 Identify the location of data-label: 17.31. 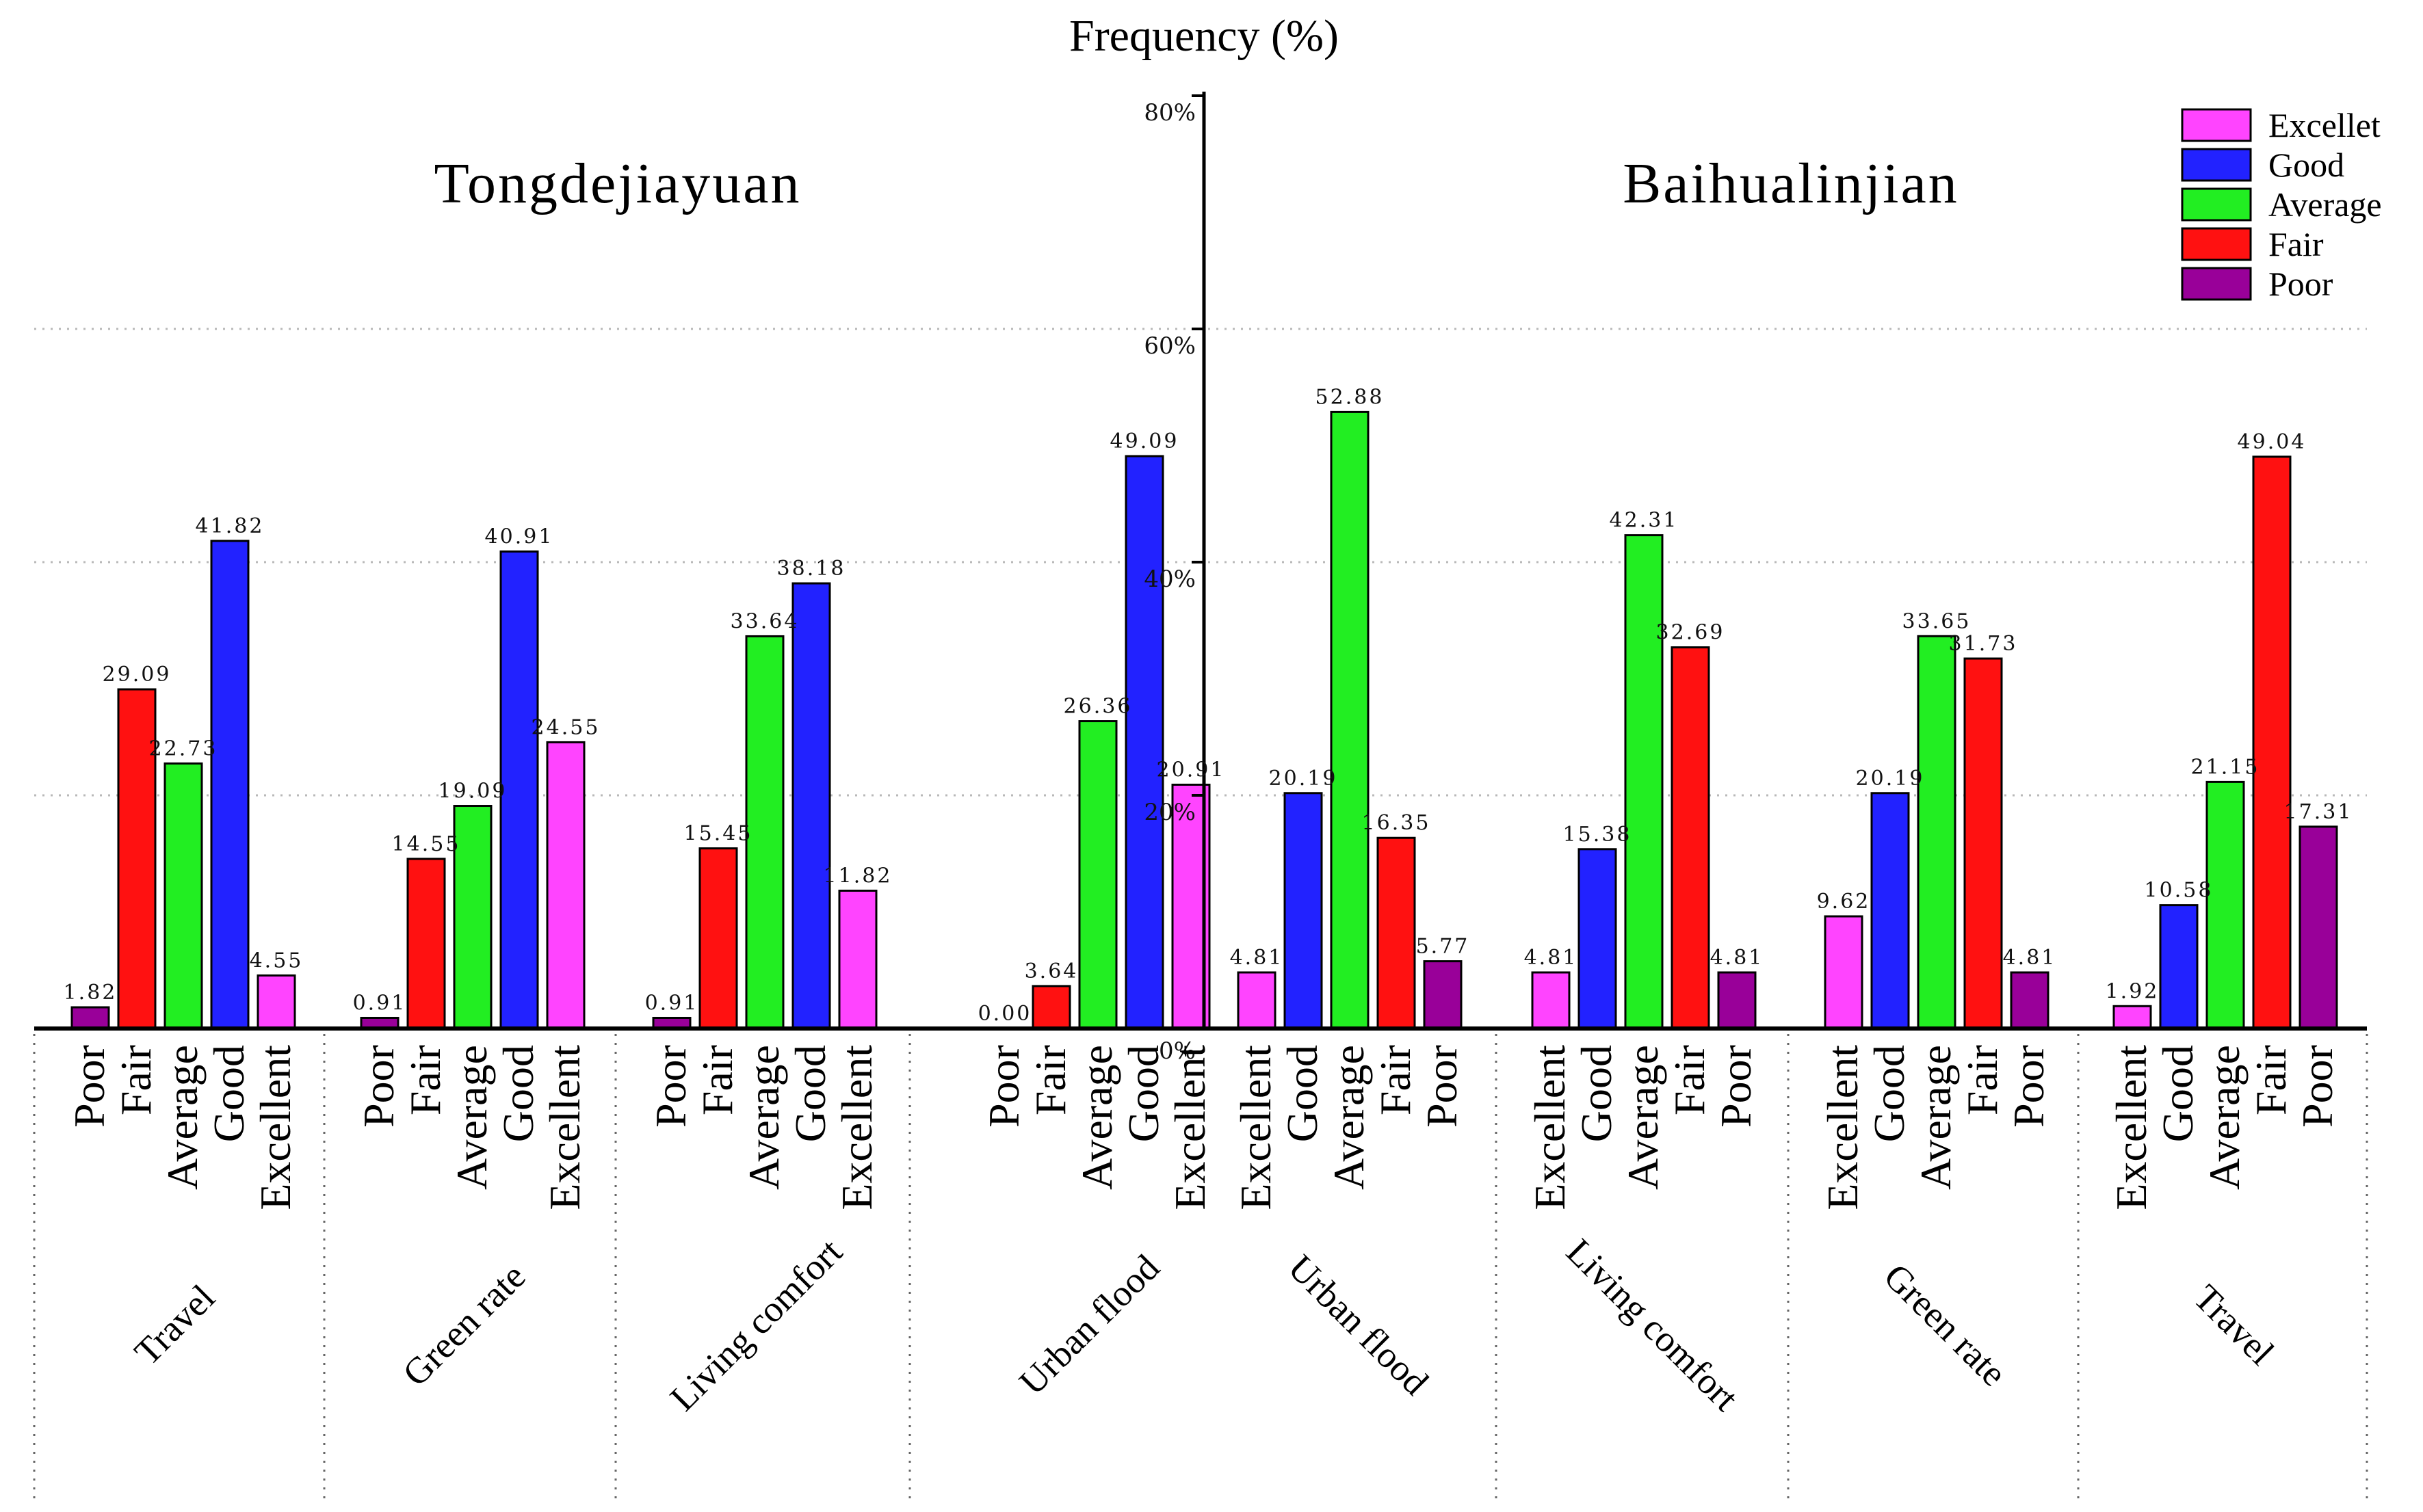
(2318, 812).